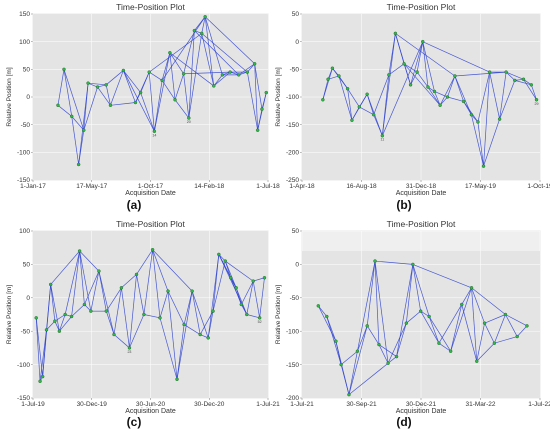  I want to click on y-tick-label: -250, so click(292, 180).